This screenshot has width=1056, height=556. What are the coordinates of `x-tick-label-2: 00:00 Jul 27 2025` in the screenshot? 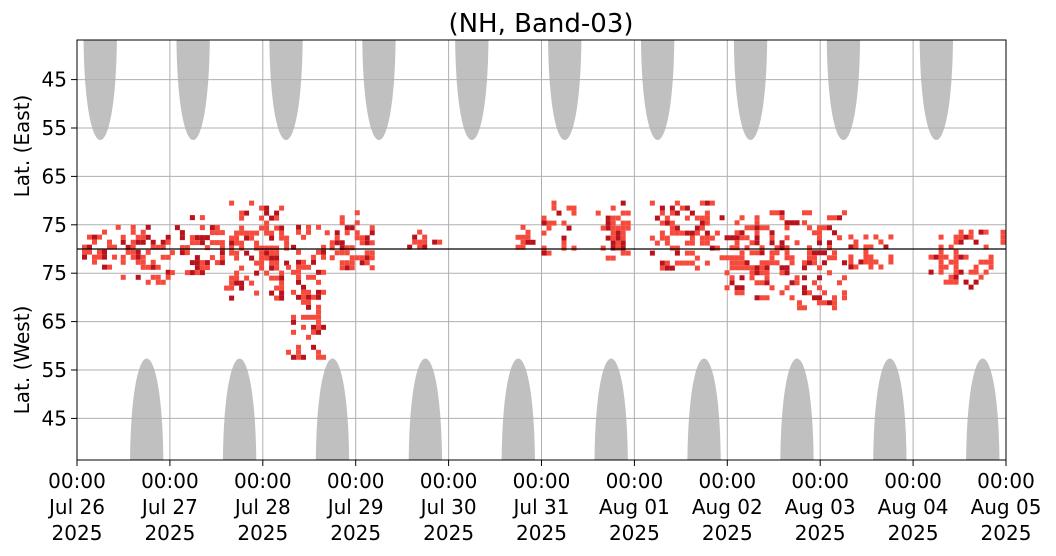 It's located at (169, 507).